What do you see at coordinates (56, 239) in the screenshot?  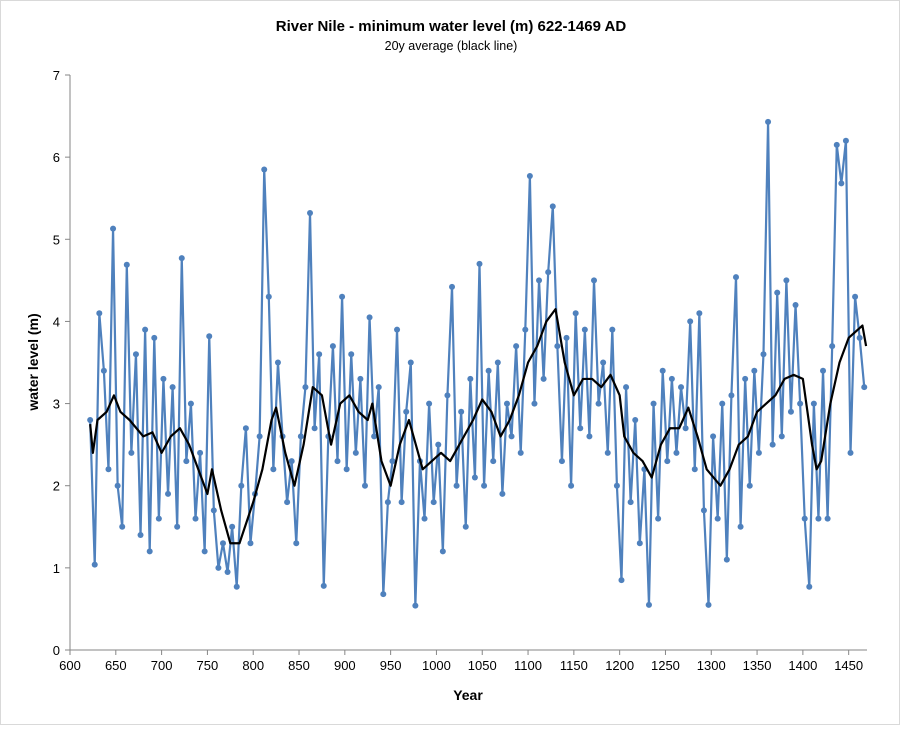 I see `y-tick-label: 5` at bounding box center [56, 239].